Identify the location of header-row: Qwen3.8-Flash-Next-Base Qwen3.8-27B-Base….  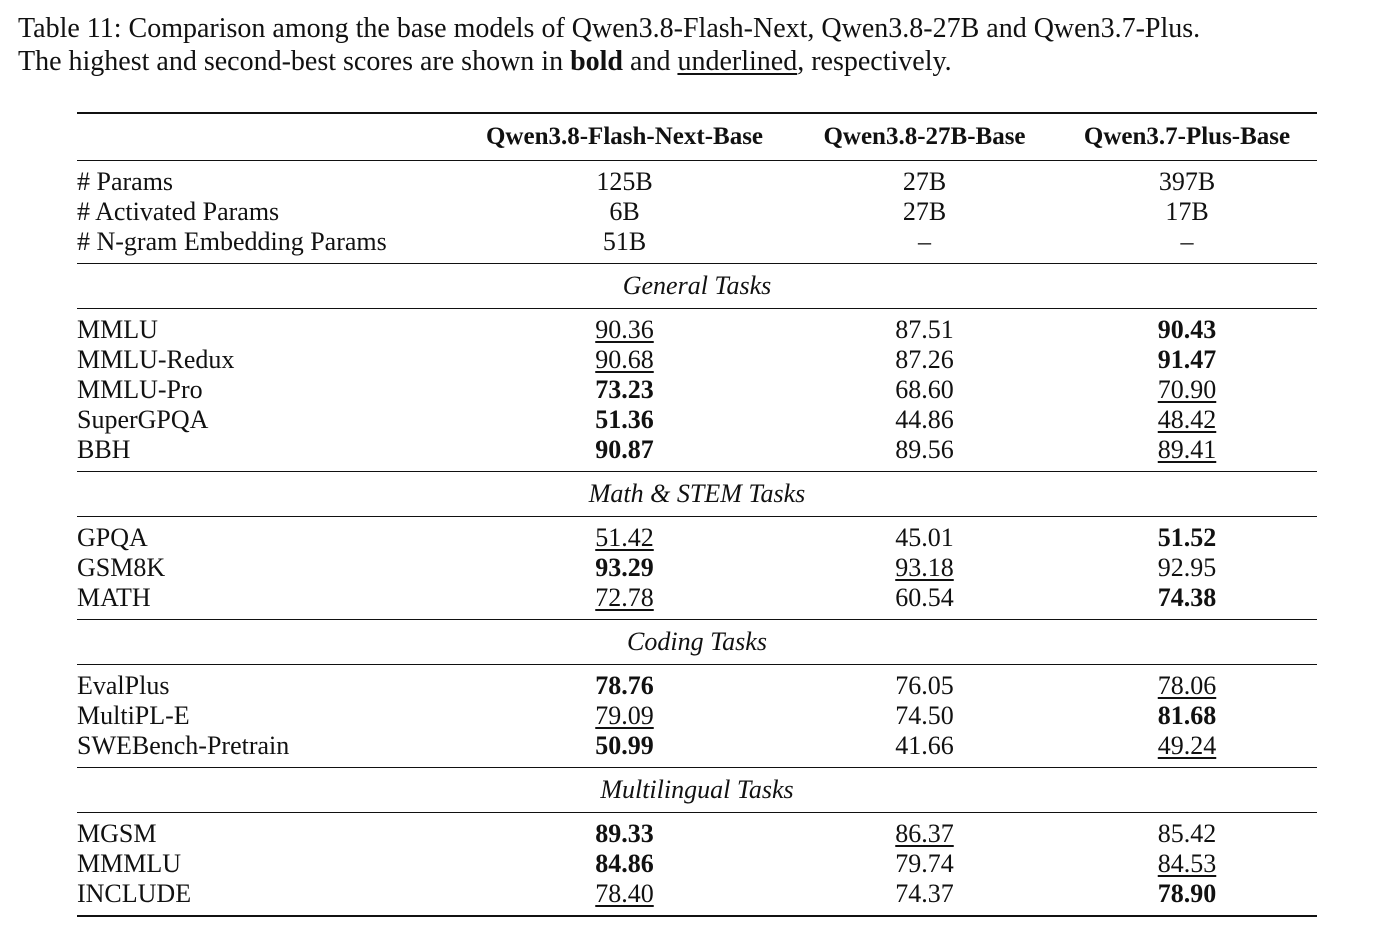
(697, 137).